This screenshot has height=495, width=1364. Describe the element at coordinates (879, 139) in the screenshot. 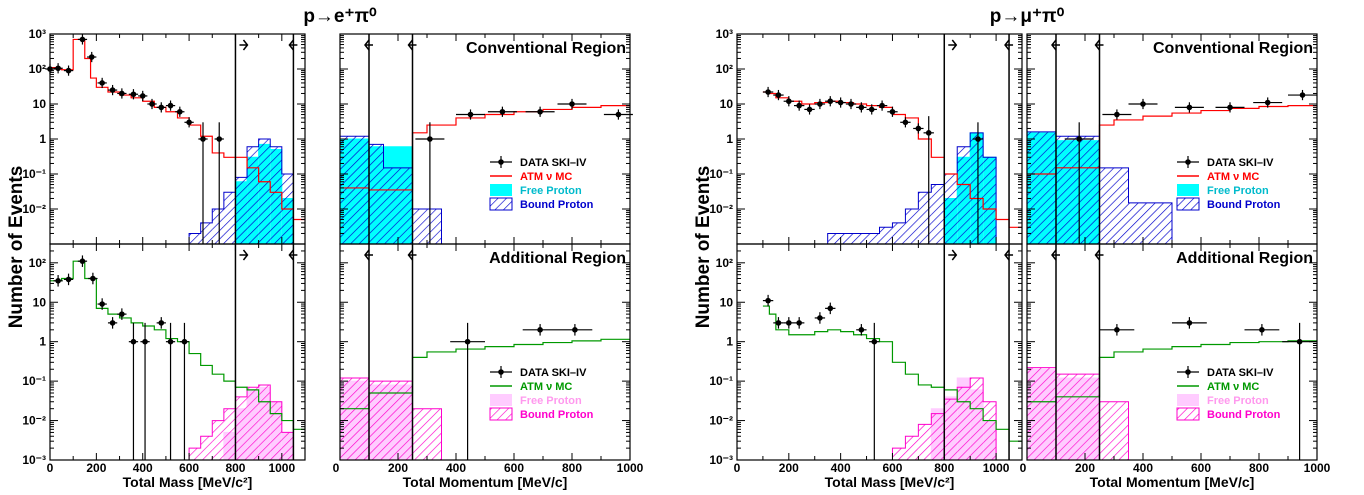

I see `mass-panel` at that location.